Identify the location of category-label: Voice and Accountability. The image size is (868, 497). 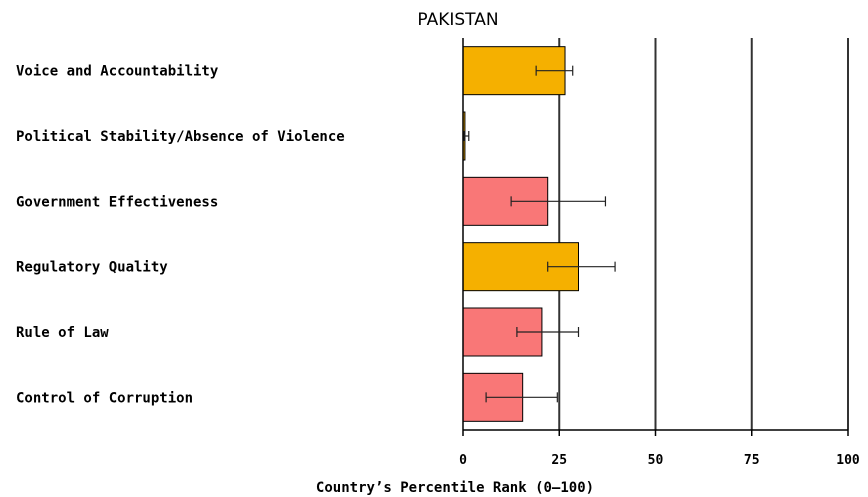
(117, 72).